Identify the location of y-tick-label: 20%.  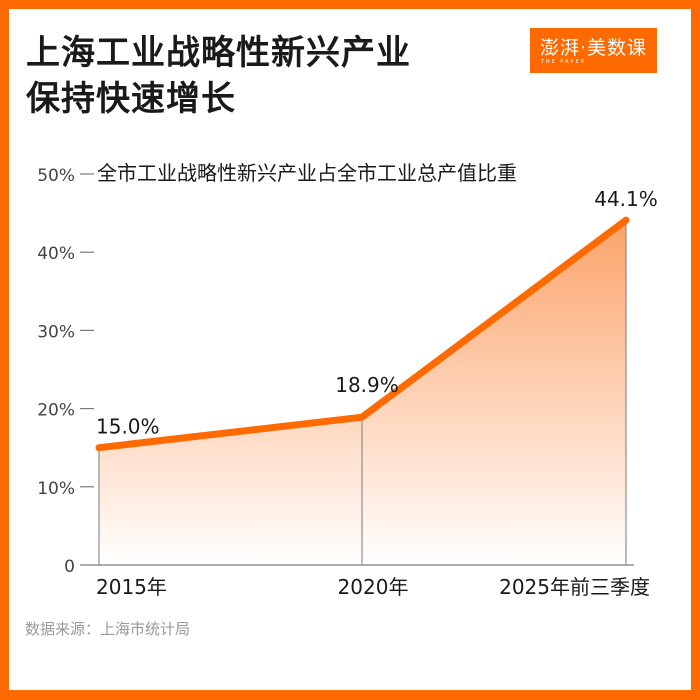
(56, 411).